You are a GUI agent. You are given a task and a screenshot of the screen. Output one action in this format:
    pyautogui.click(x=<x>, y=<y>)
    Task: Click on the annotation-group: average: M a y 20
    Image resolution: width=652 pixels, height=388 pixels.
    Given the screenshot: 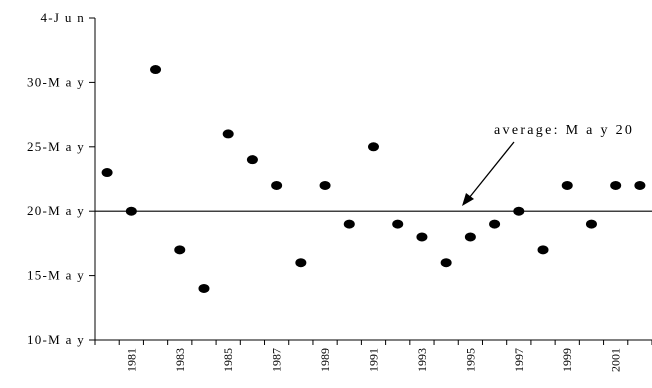 What is the action you would take?
    pyautogui.click(x=548, y=164)
    